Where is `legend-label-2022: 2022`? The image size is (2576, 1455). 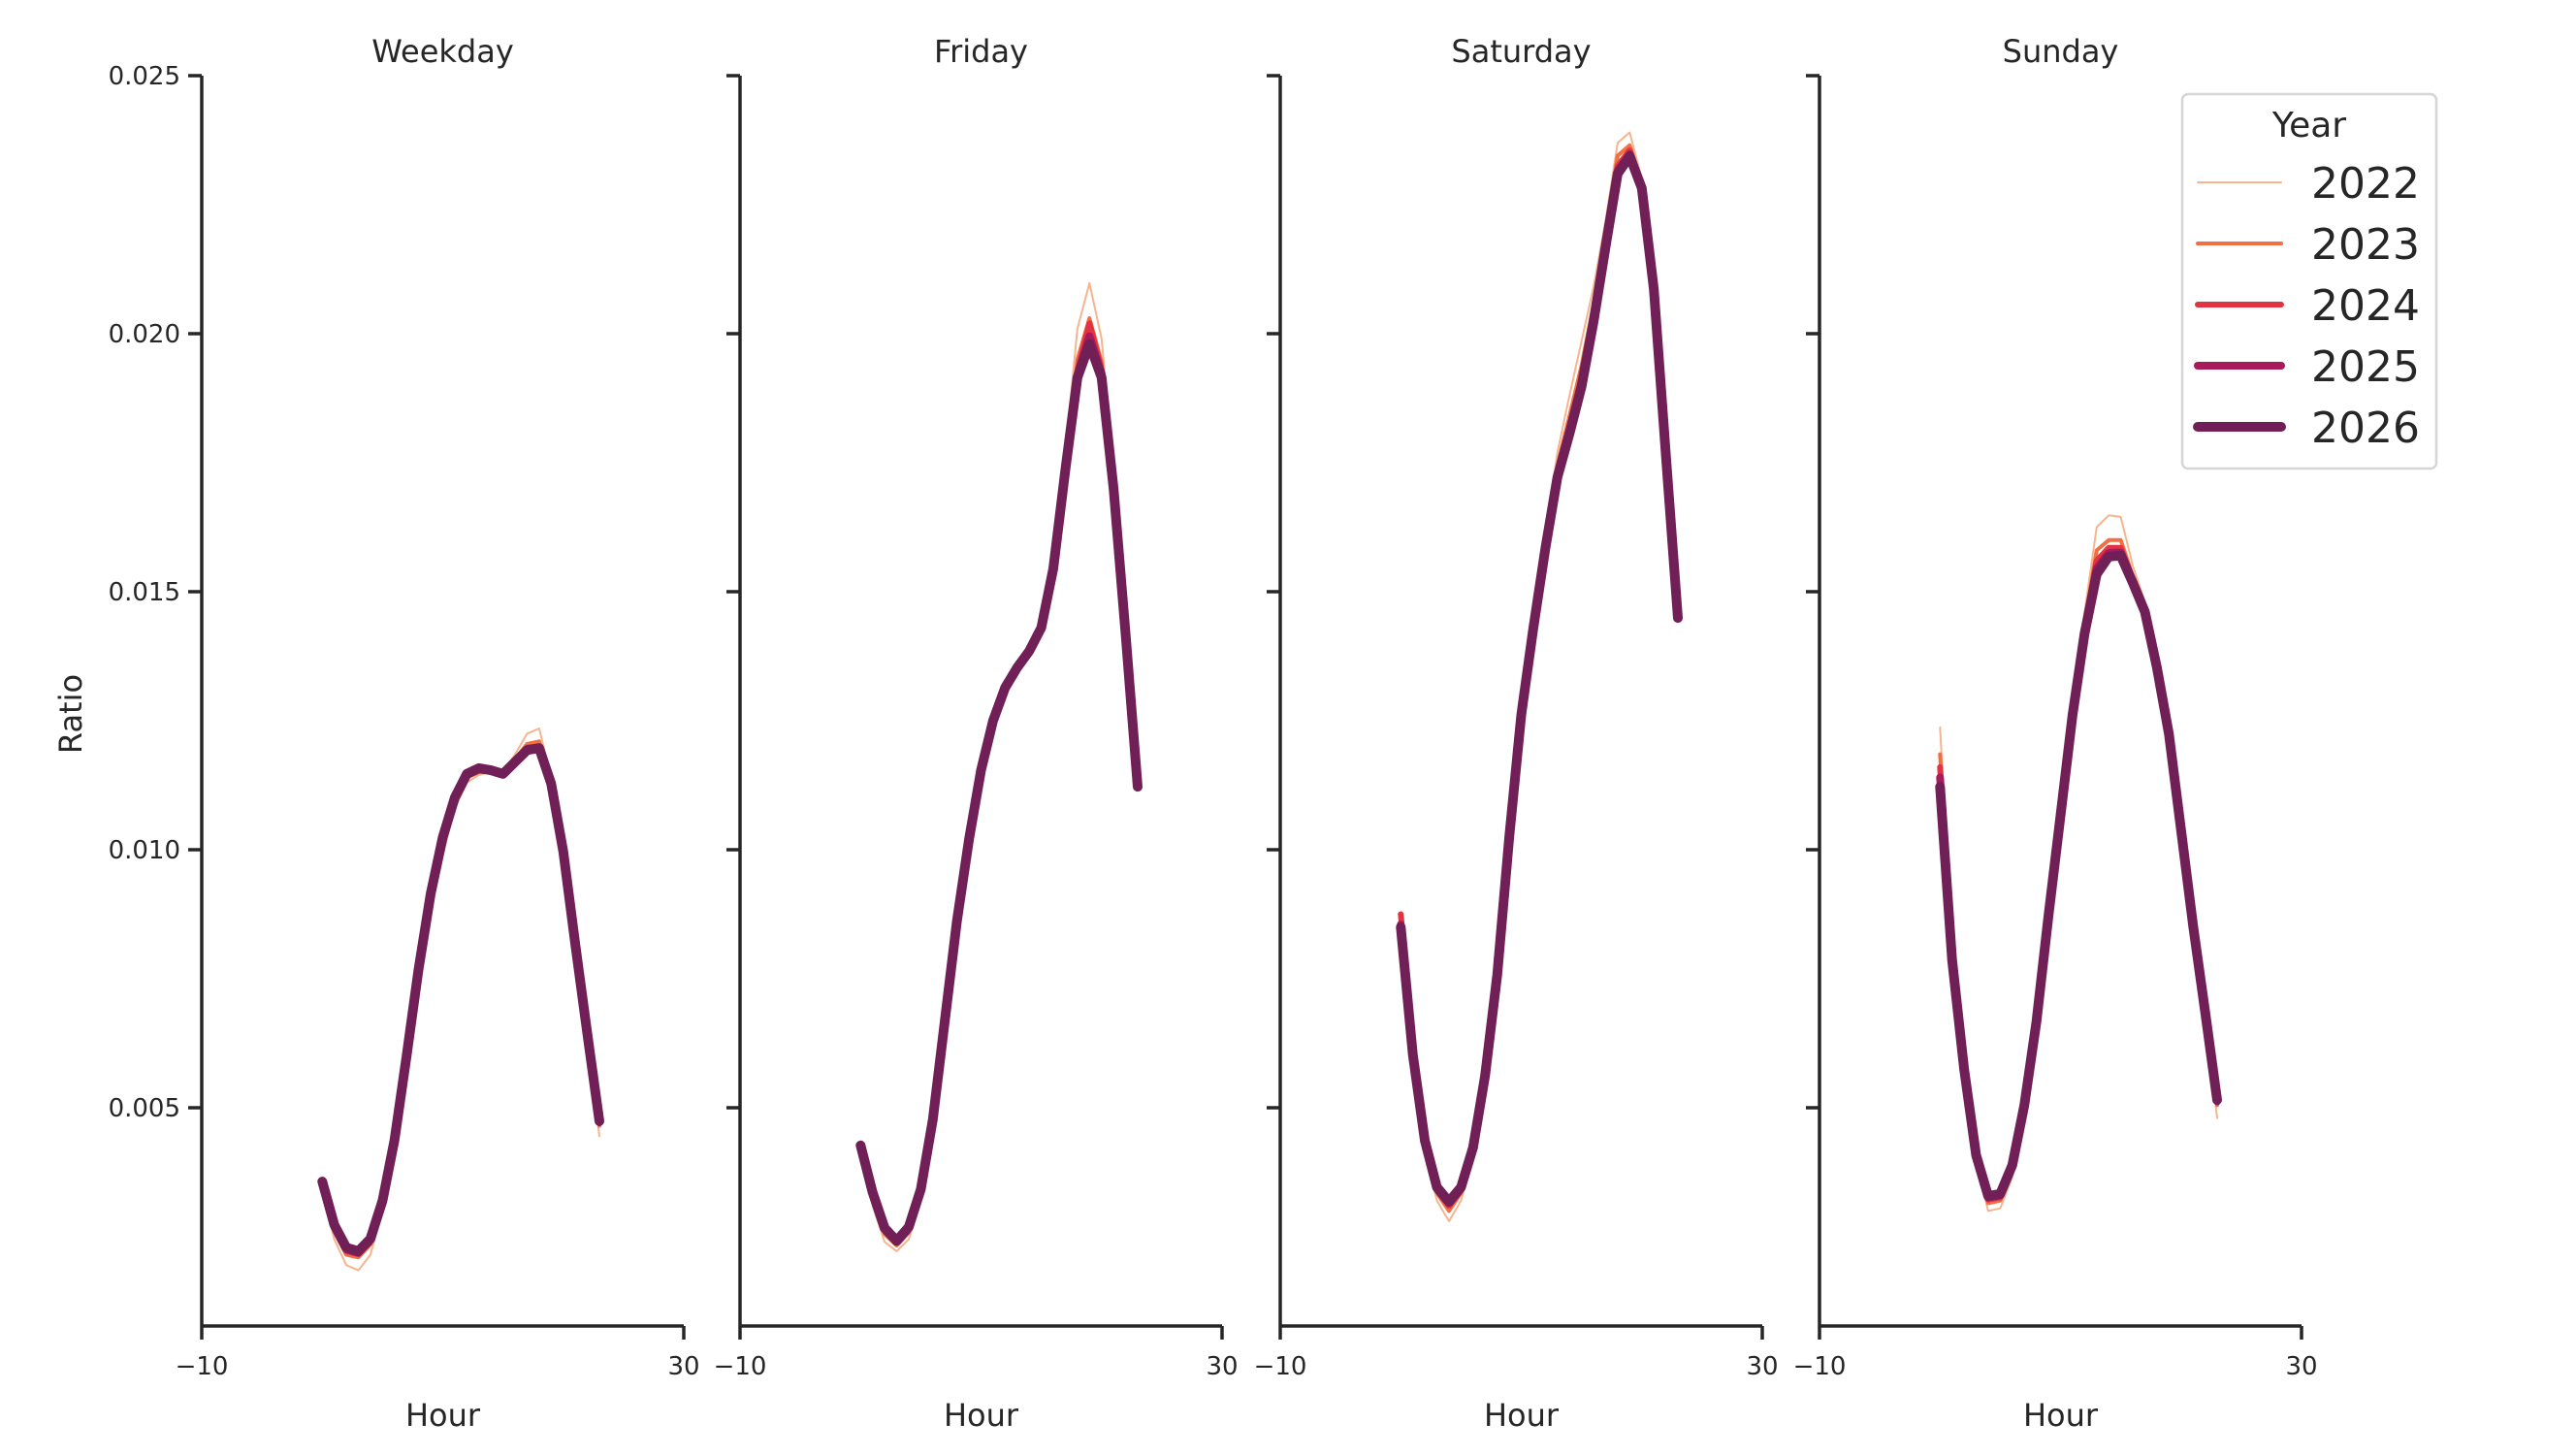
legend-label-2022: 2022 is located at coordinates (2365, 184).